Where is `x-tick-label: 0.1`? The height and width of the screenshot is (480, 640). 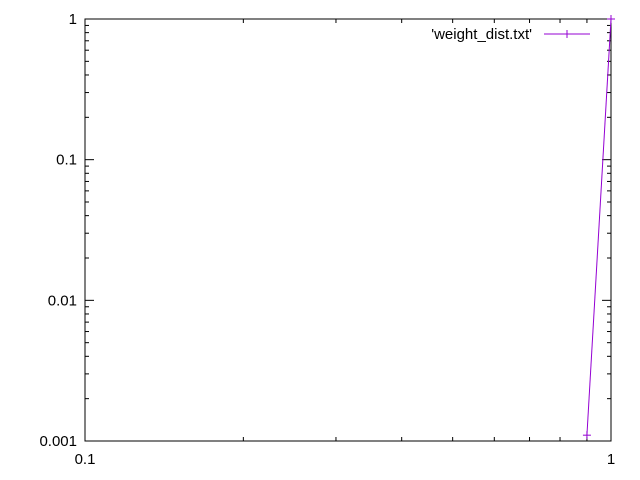
x-tick-label: 0.1 is located at coordinates (85, 459).